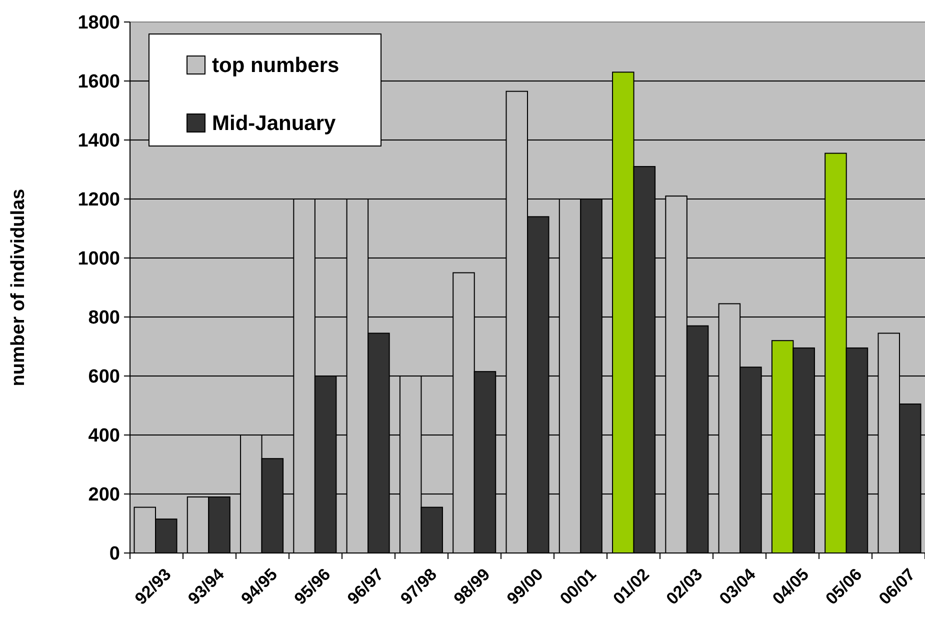 The width and height of the screenshot is (925, 637). What do you see at coordinates (18, 287) in the screenshot?
I see `y-axis-title: number of individulas` at bounding box center [18, 287].